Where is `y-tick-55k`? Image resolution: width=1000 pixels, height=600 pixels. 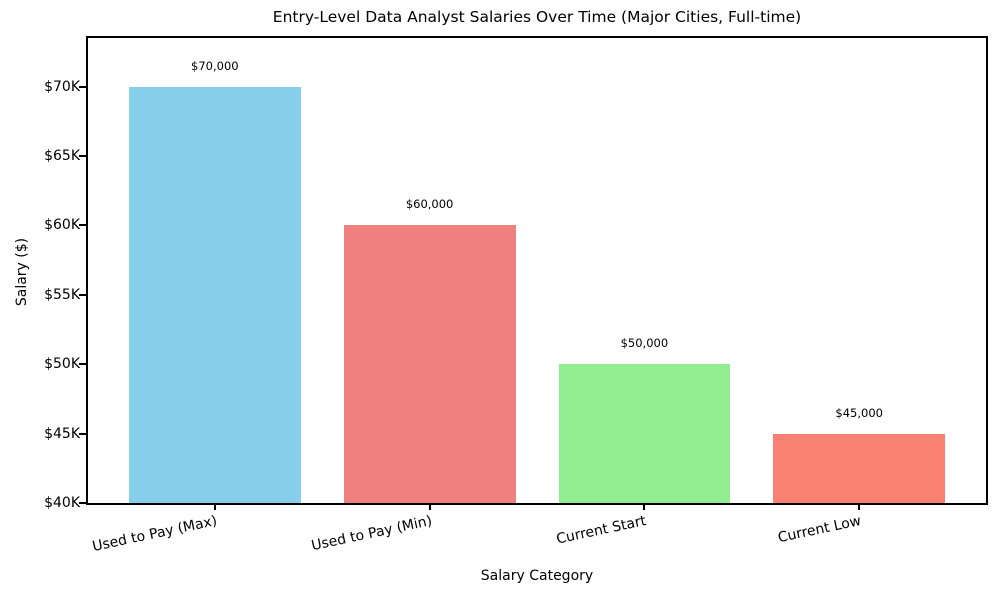
y-tick-55k is located at coordinates (82, 294).